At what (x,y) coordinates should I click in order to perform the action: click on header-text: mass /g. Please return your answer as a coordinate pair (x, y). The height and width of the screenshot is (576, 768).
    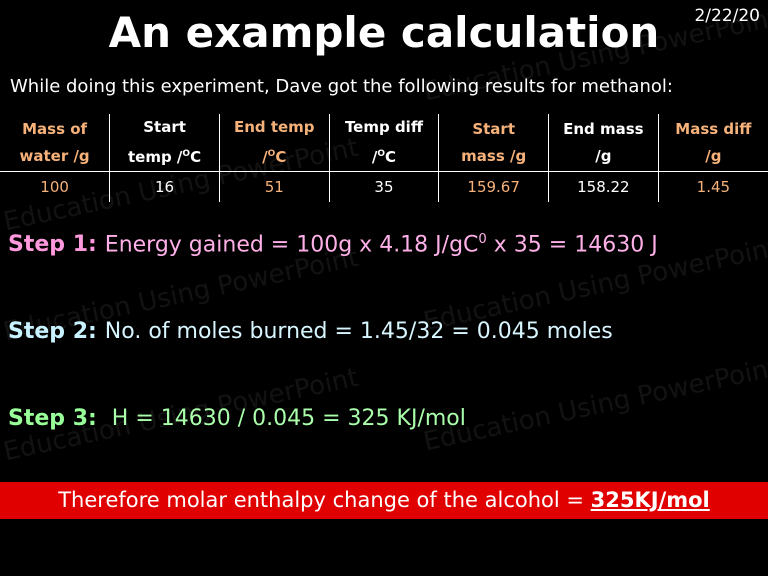
    Looking at the image, I should click on (494, 155).